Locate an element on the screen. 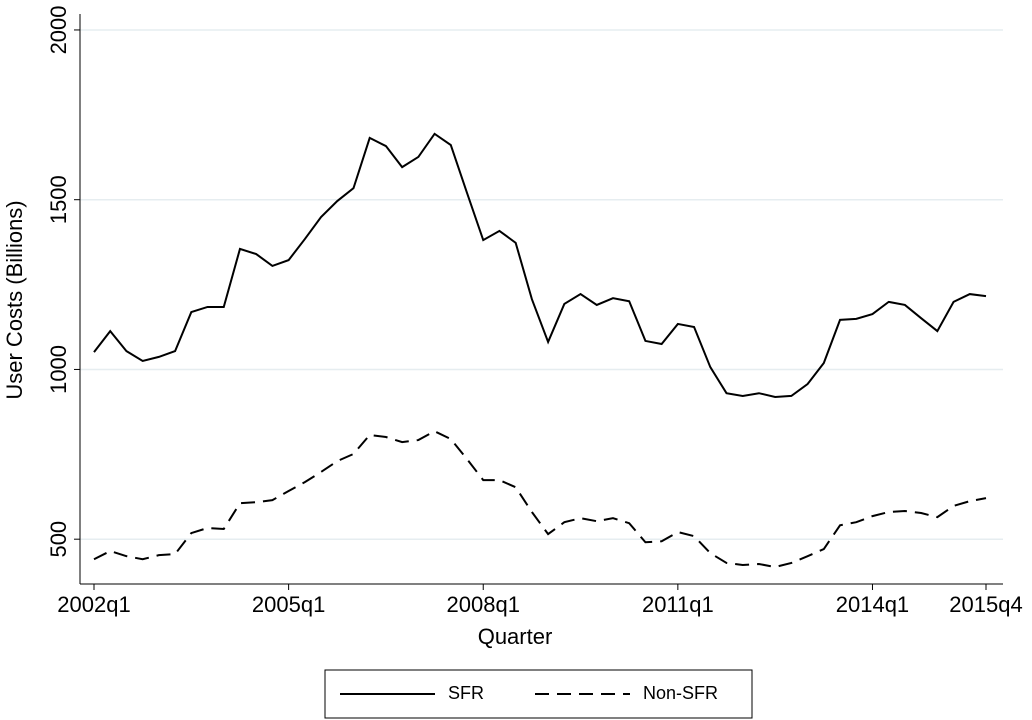 The width and height of the screenshot is (1032, 720). x-tick-label: 2014q1 is located at coordinates (872, 604).